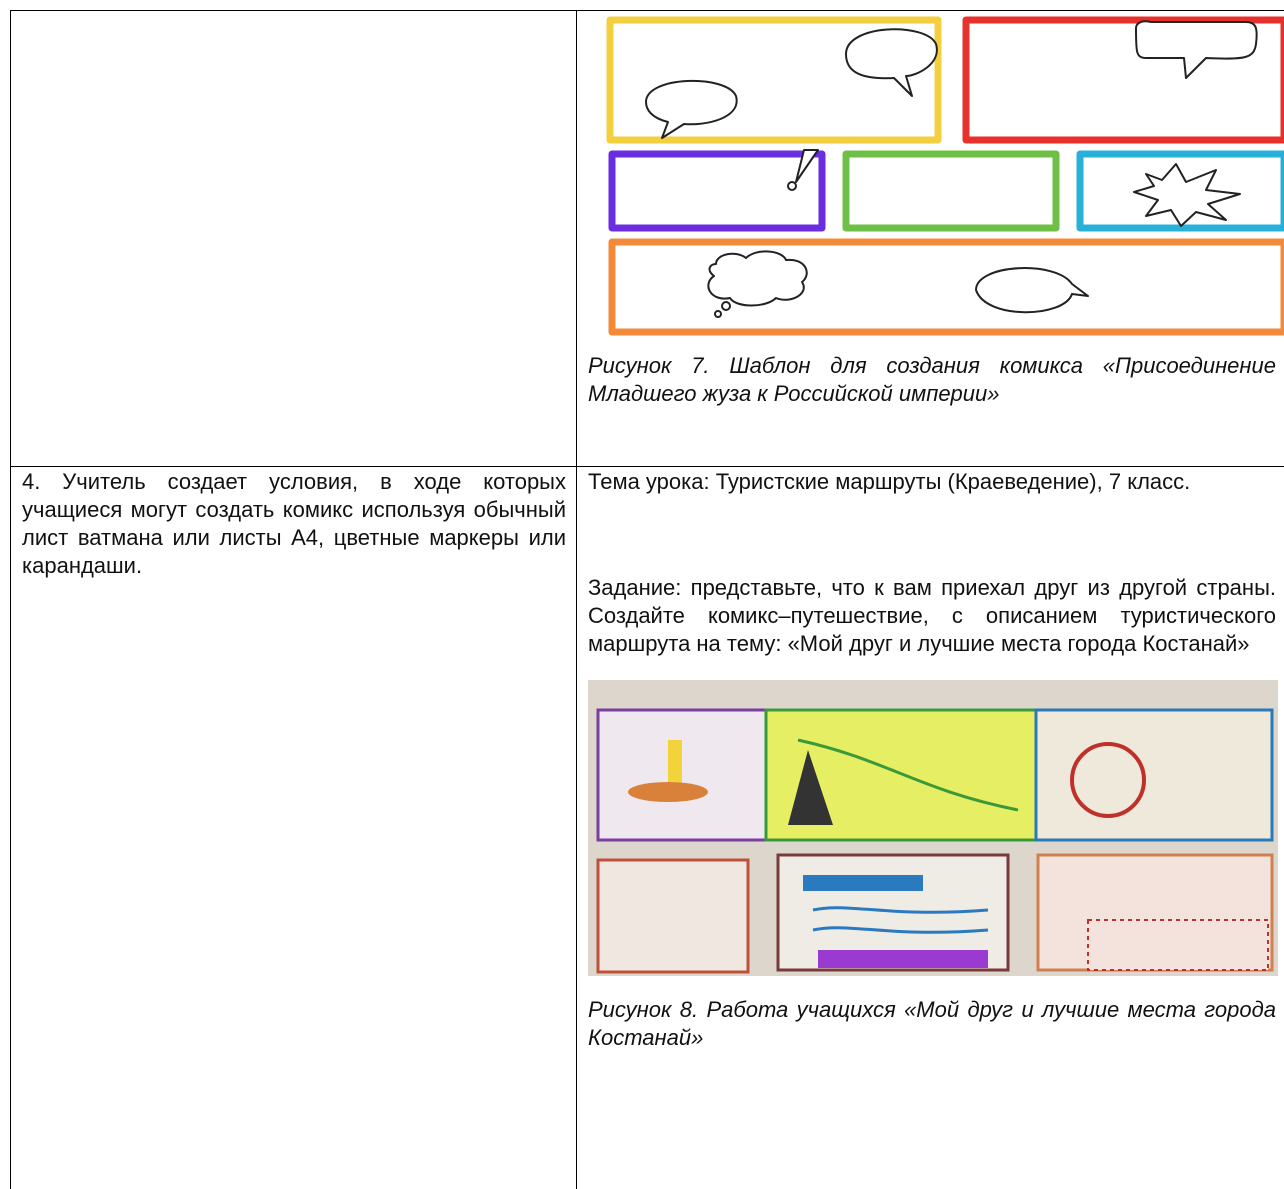 Image resolution: width=1284 pixels, height=1189 pixels. I want to click on comic-template, so click(945, 176).